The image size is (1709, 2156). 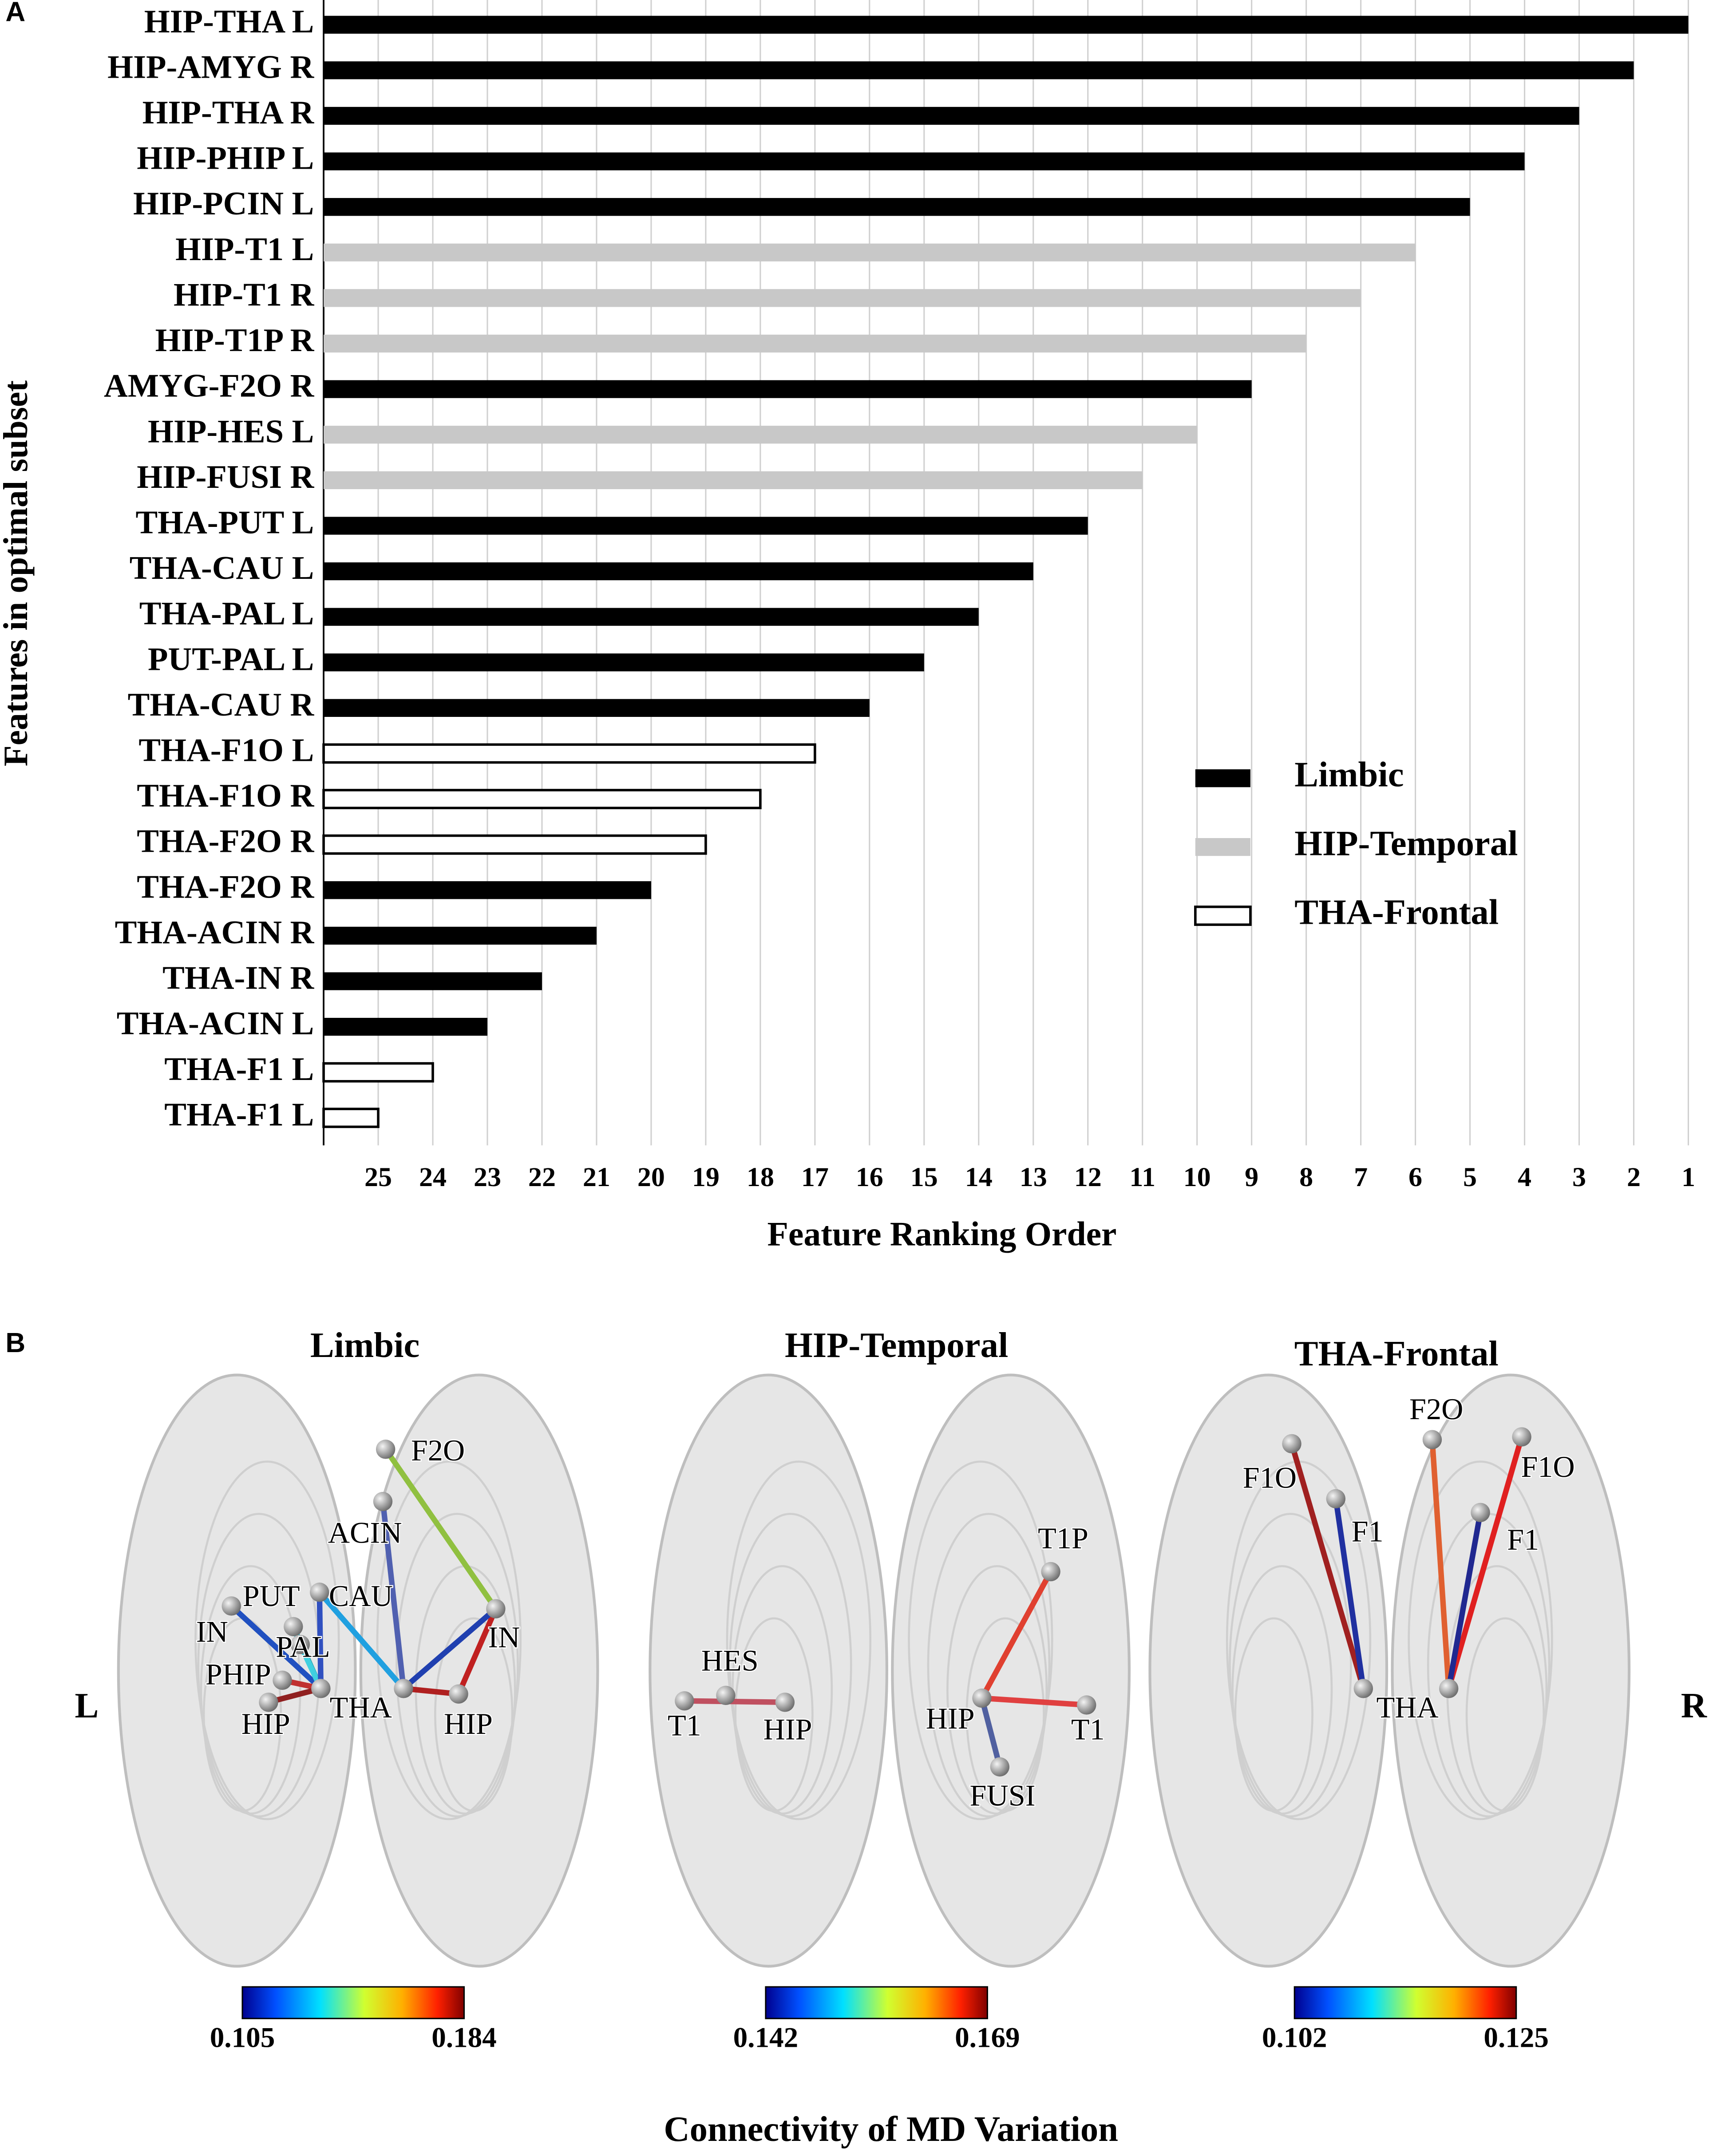 I want to click on y-tick-label: HIP-PCIN L, so click(x=223, y=204).